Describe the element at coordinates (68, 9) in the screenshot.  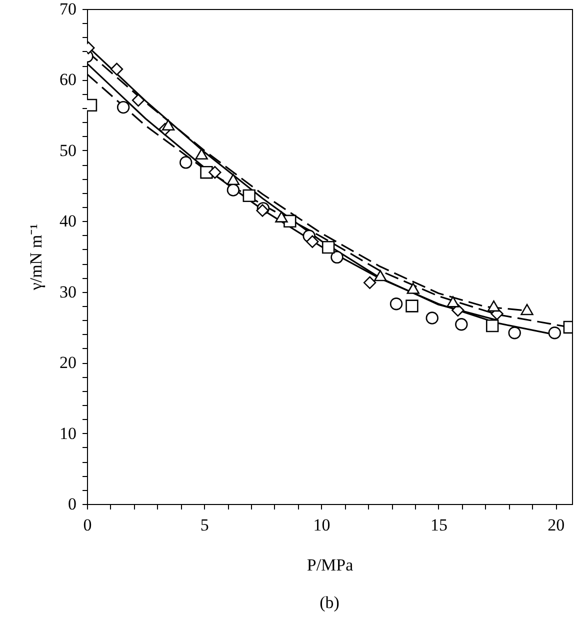
I see `y-tick-label: 70` at that location.